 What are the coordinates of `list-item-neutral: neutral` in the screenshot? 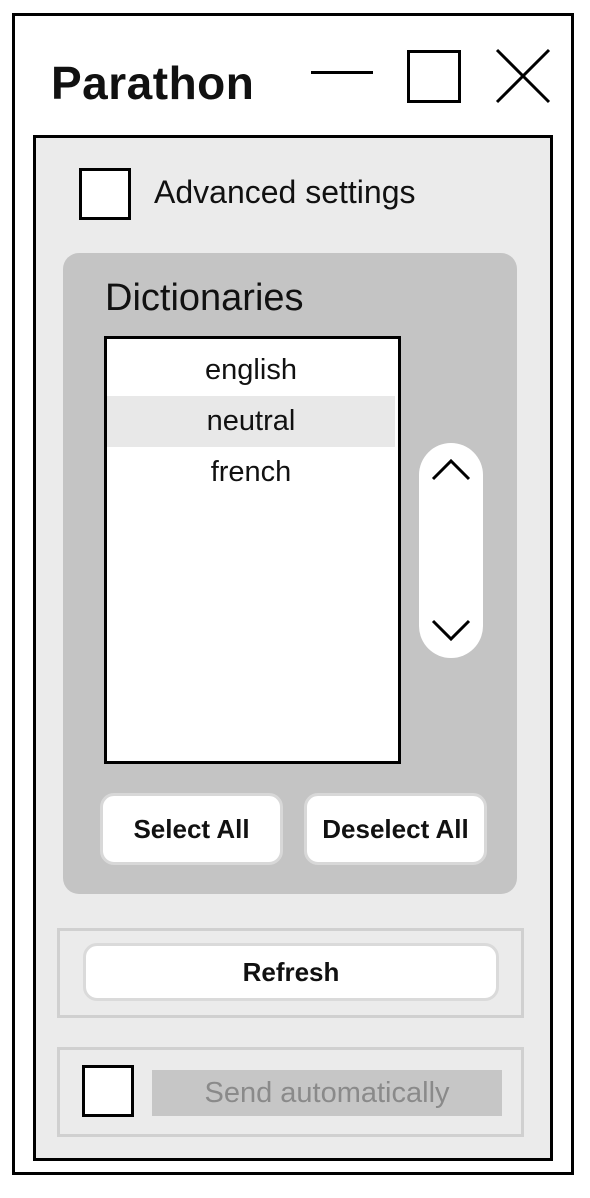 It's located at (251, 421).